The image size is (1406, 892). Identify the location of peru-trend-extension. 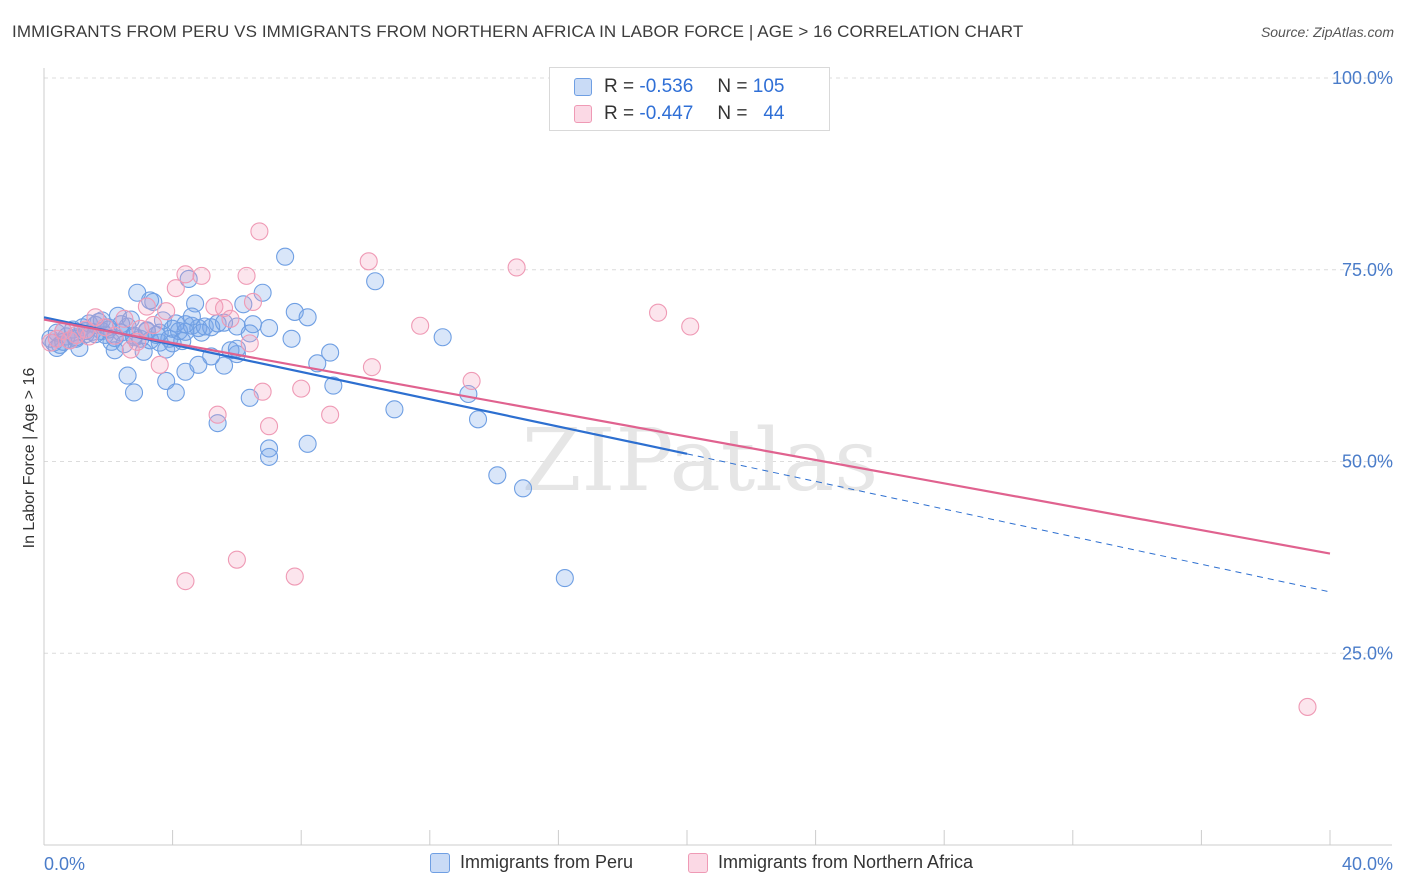
(1008, 523).